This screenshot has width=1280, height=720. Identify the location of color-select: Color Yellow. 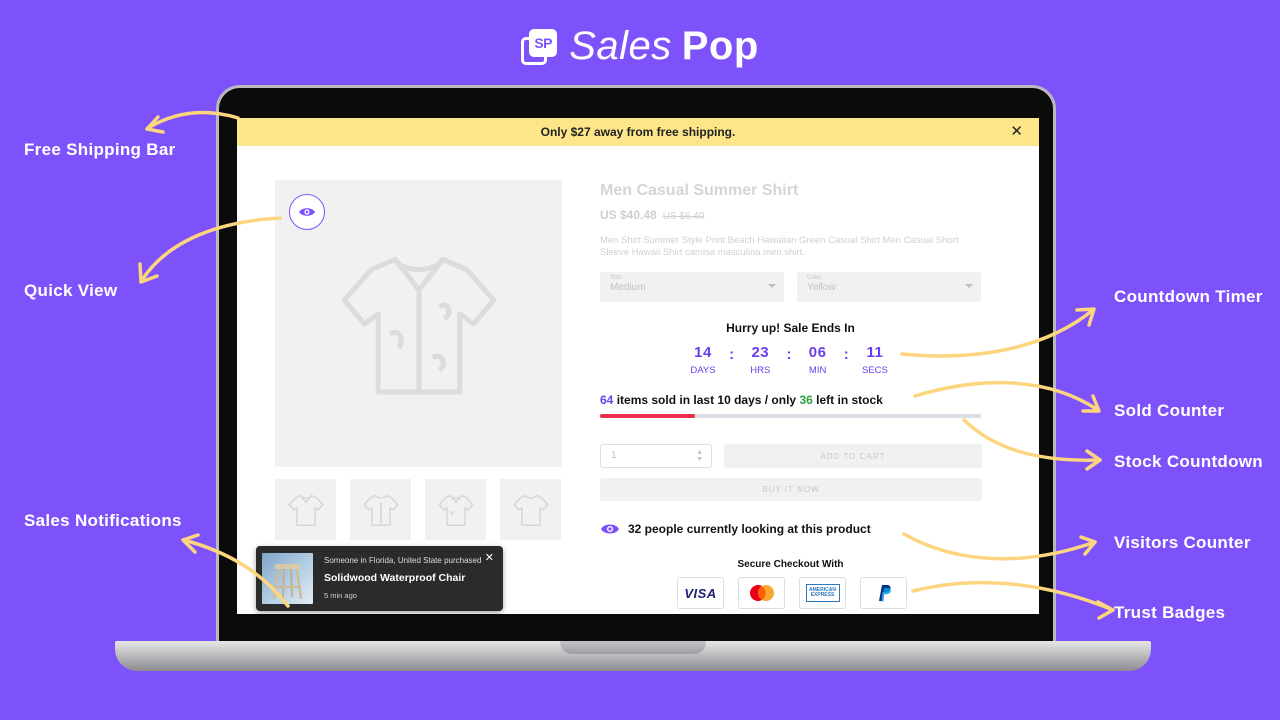
(889, 287).